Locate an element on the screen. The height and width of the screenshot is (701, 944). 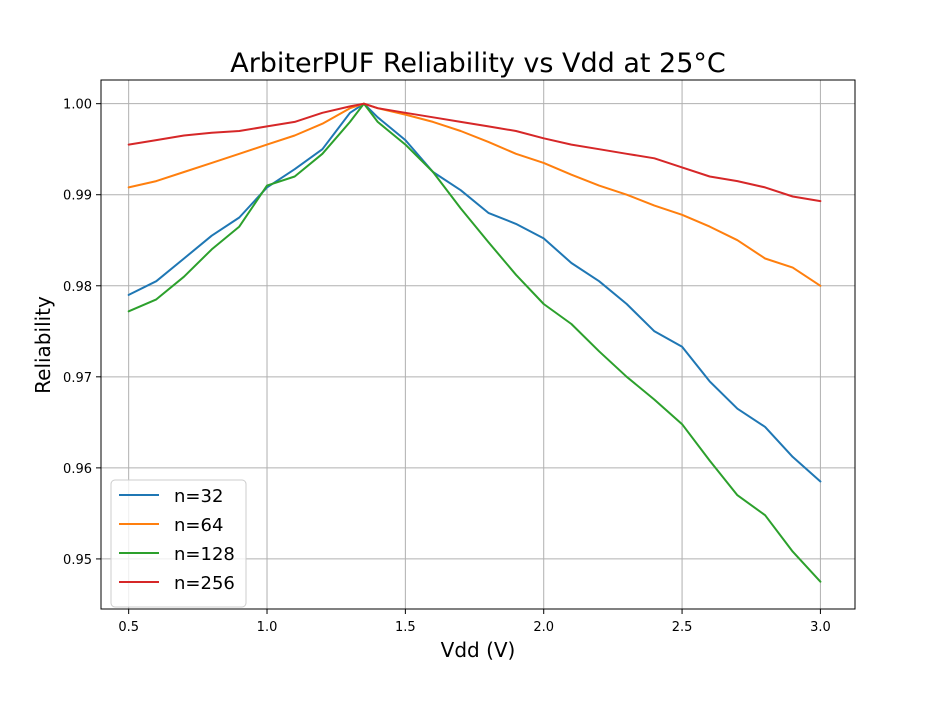
y-tick-label: 0.98 is located at coordinates (77, 287).